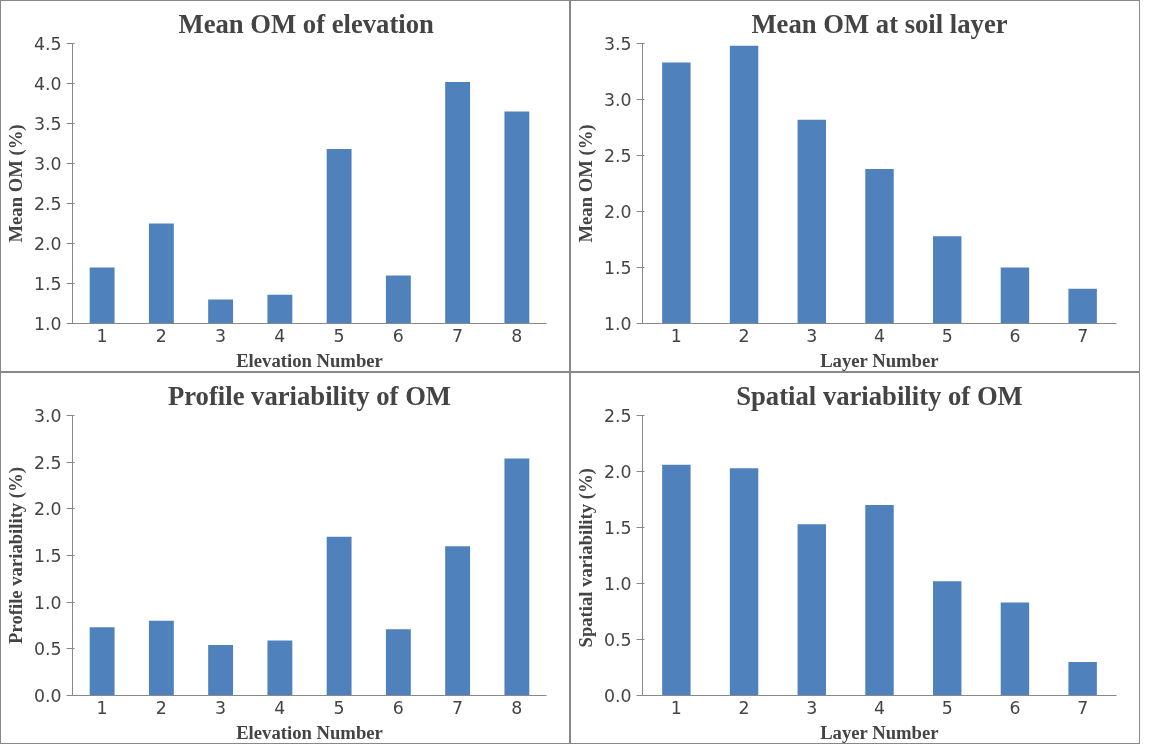  I want to click on chart-title: Mean OM of elevation, so click(306, 23).